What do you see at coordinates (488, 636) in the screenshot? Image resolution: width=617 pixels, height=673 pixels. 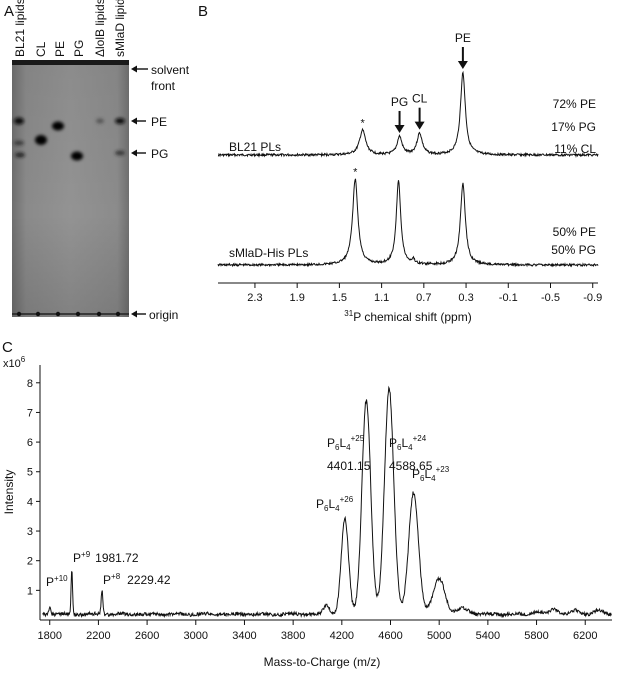 I see `ms-x-tick-label: 5400` at bounding box center [488, 636].